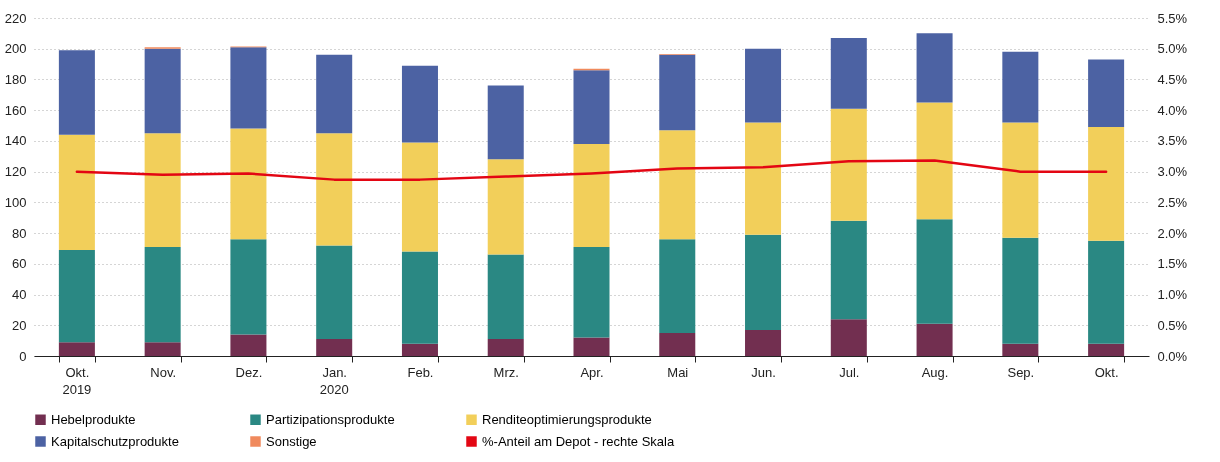  I want to click on text: 2019, so click(77, 389).